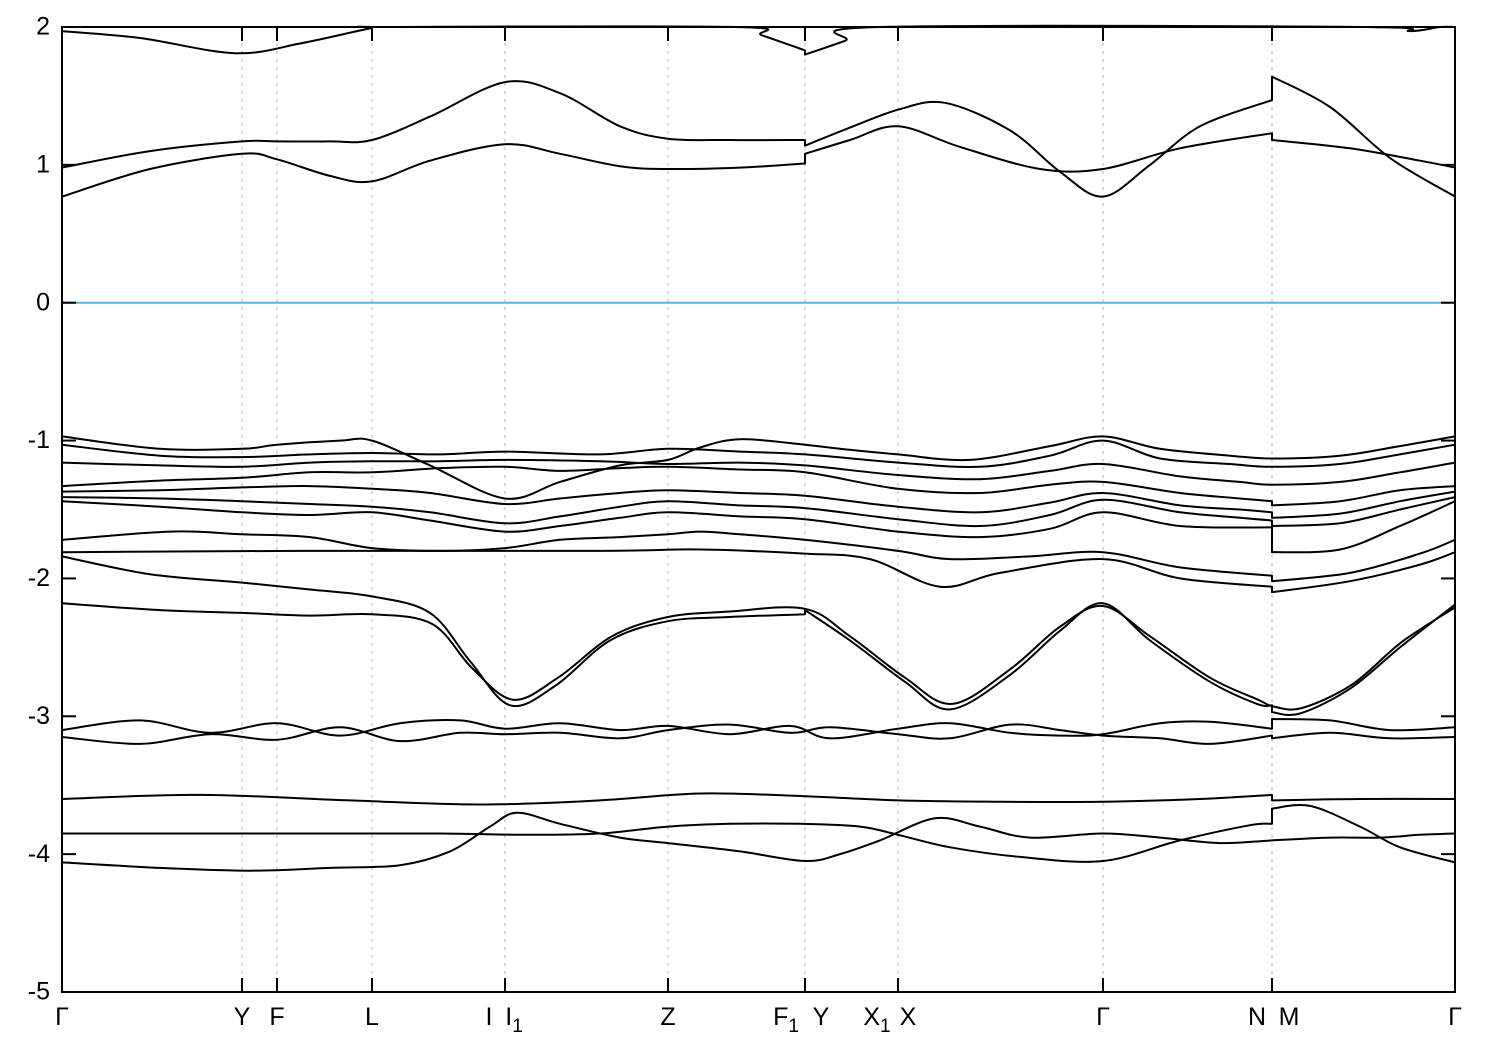 This screenshot has height=1055, width=1500. What do you see at coordinates (276, 1017) in the screenshot?
I see `kpoint-label: F` at bounding box center [276, 1017].